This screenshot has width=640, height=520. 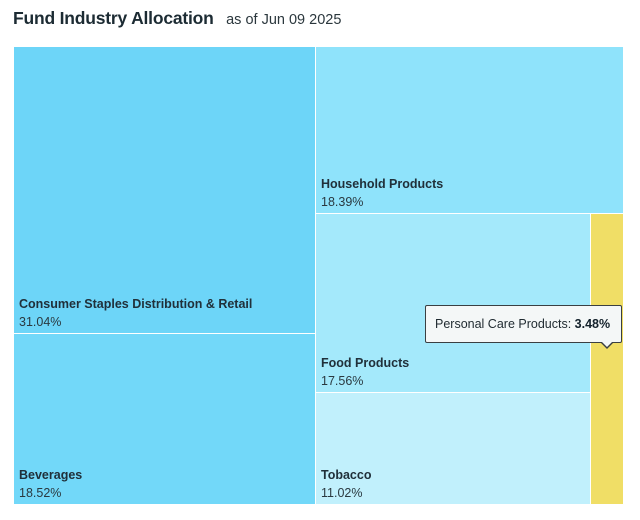 What do you see at coordinates (382, 193) in the screenshot?
I see `tile-label: Household Products 18.39%` at bounding box center [382, 193].